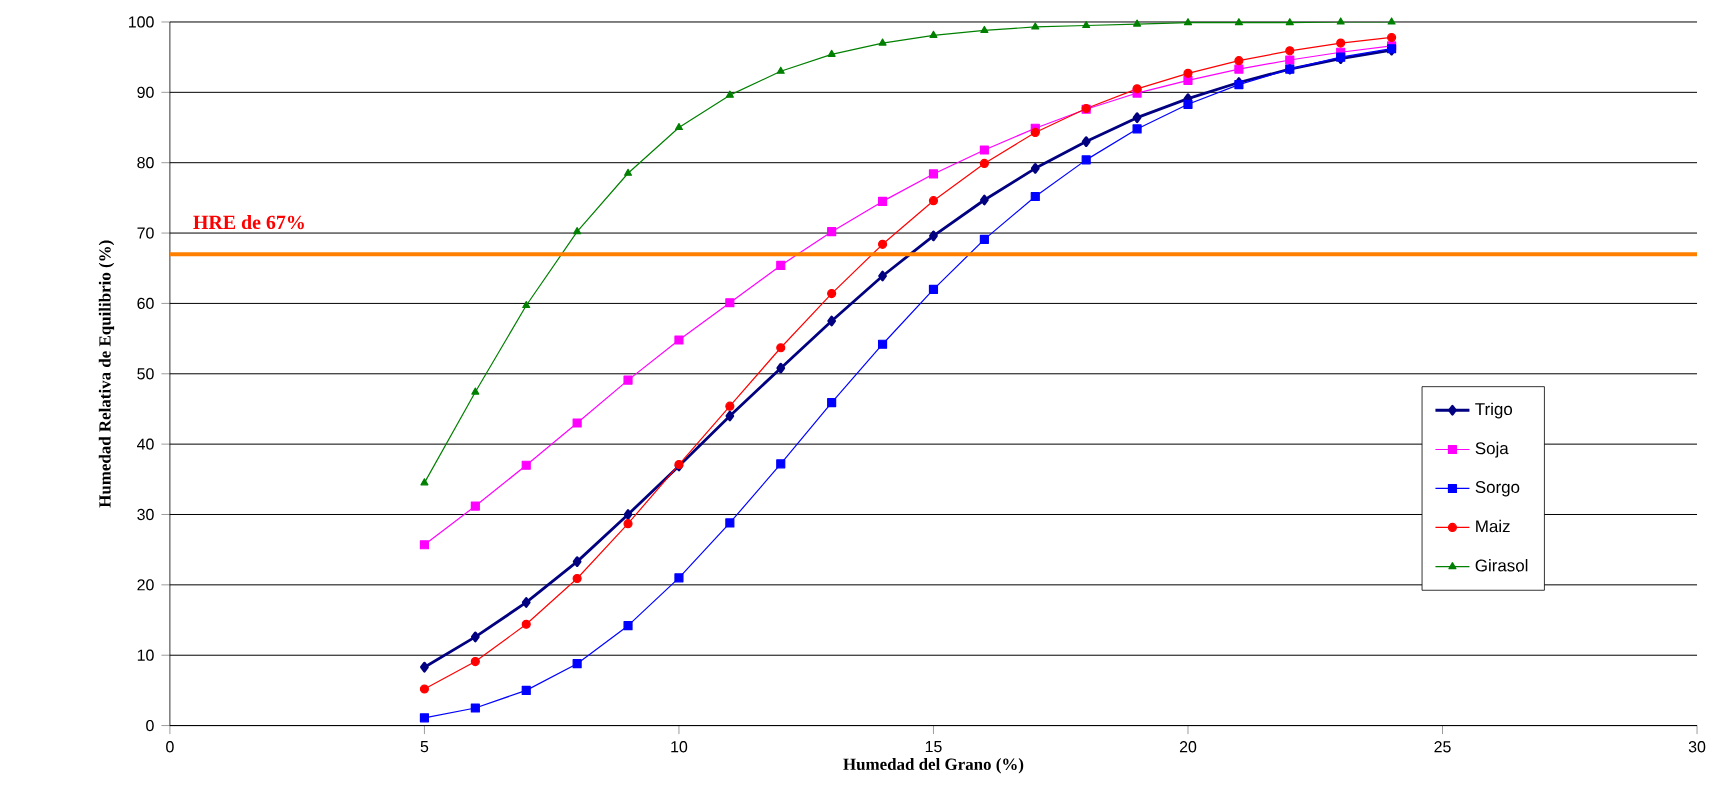 This screenshot has height=803, width=1723. What do you see at coordinates (1494, 410) in the screenshot?
I see `legend-label: Trigo` at bounding box center [1494, 410].